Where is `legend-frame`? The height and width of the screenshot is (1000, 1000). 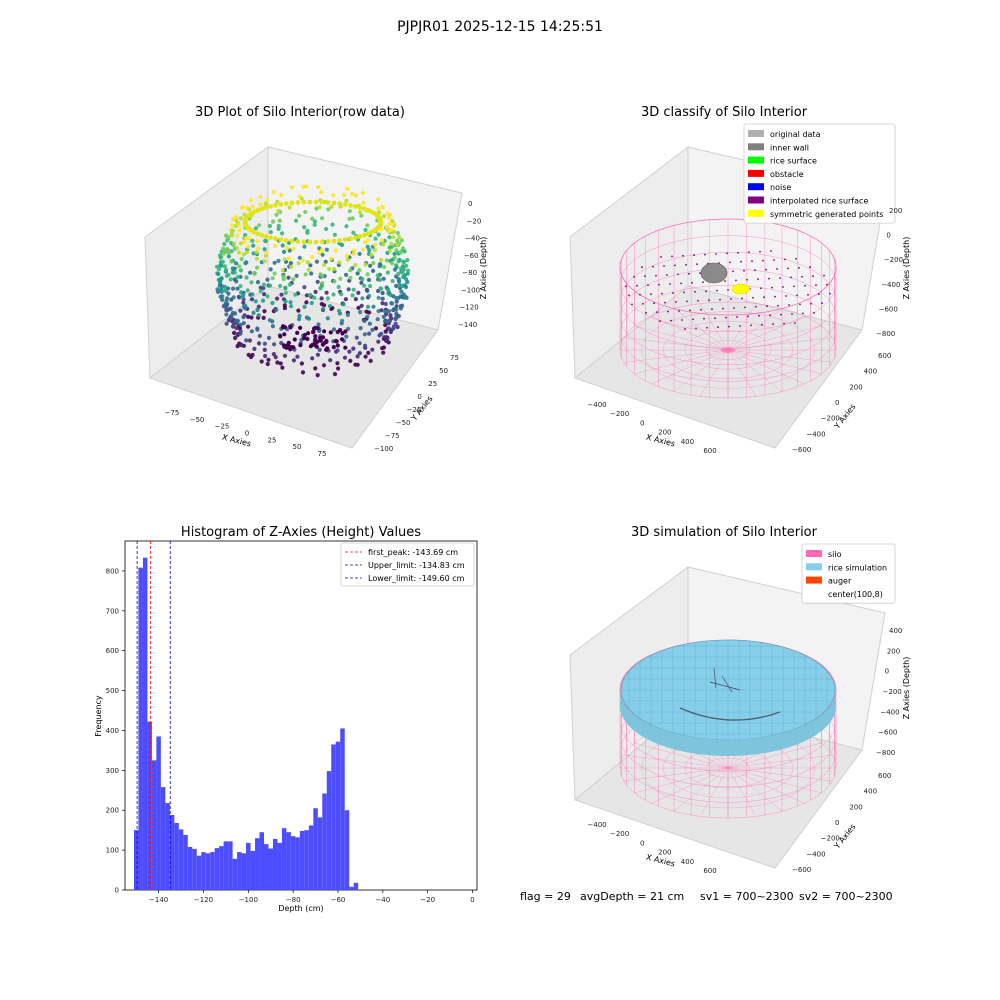
legend-frame is located at coordinates (407, 564).